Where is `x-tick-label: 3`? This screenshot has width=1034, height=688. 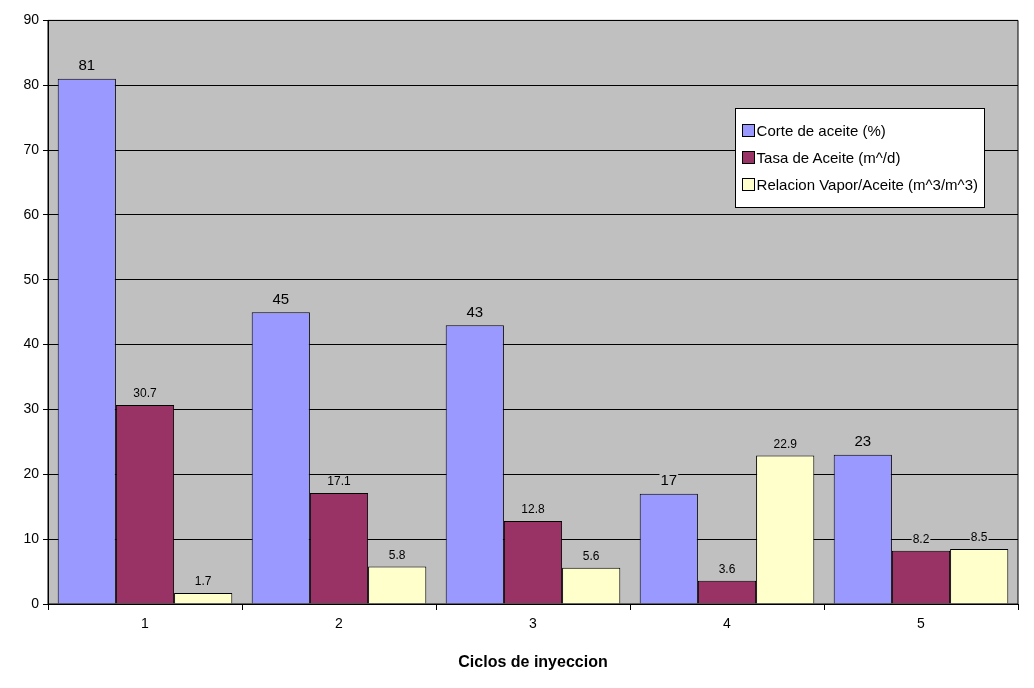 x-tick-label: 3 is located at coordinates (533, 623).